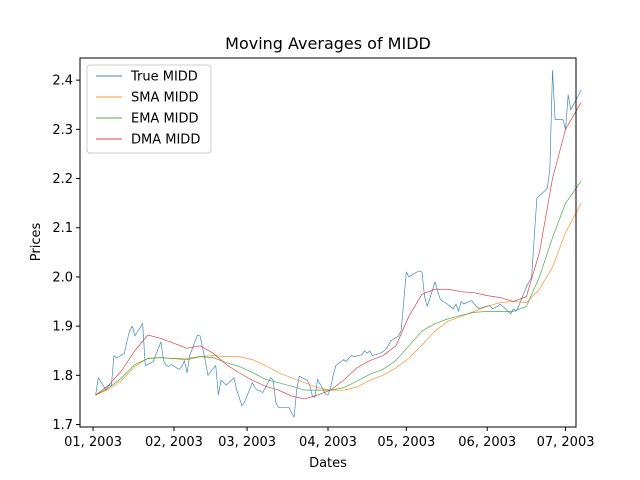  What do you see at coordinates (328, 43) in the screenshot?
I see `chart-title: Moving Averages of MIDD` at bounding box center [328, 43].